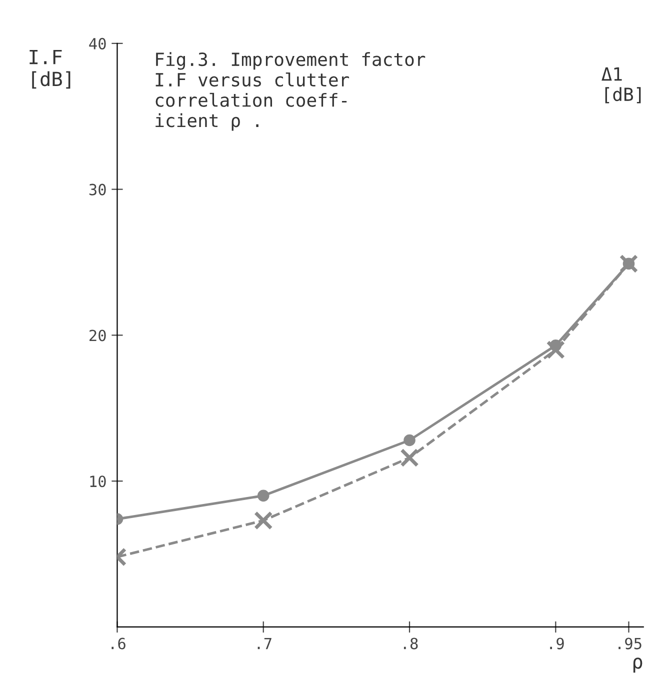  What do you see at coordinates (97, 190) in the screenshot?
I see `y-tick-label: 30` at bounding box center [97, 190].